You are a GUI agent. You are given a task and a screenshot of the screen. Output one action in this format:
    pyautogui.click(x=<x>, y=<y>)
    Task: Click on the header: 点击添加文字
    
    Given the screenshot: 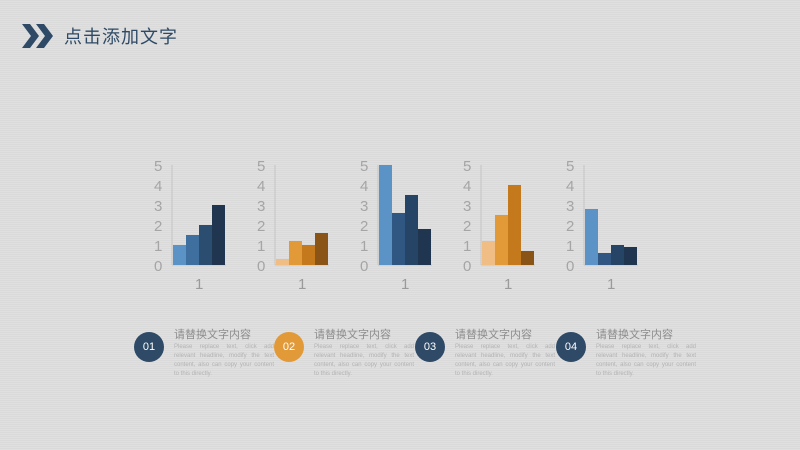 What is the action you would take?
    pyautogui.click(x=99, y=36)
    